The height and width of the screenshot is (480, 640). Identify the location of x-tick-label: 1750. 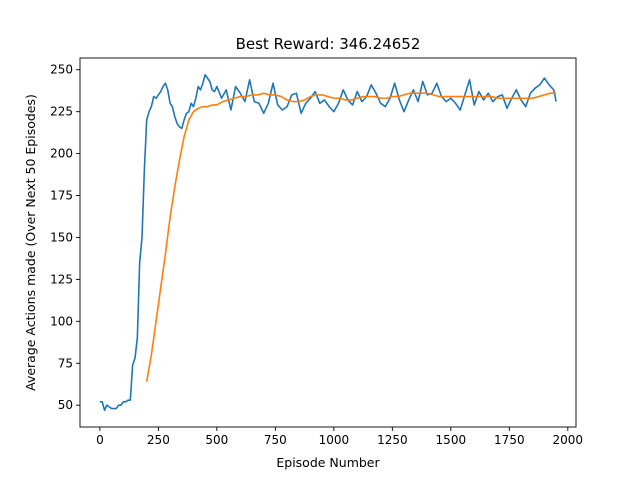
(509, 440).